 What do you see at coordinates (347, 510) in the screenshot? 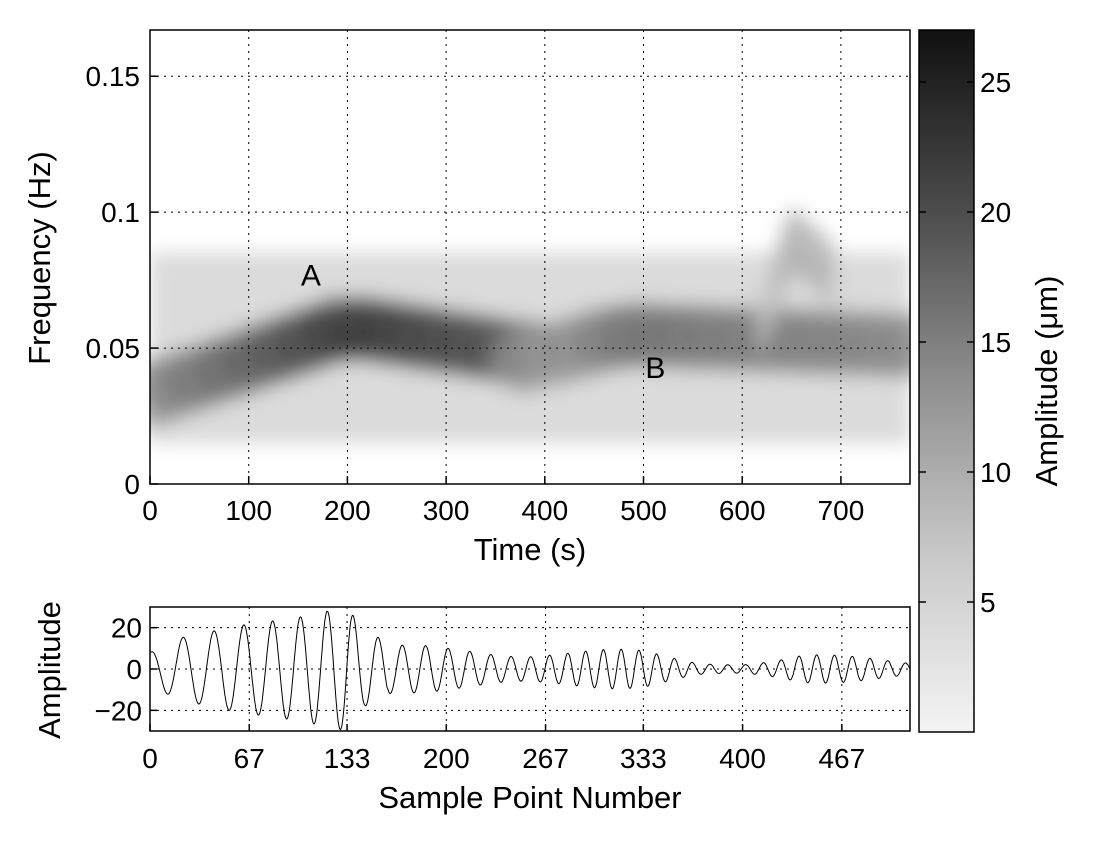
I see `time-tick-label: 200` at bounding box center [347, 510].